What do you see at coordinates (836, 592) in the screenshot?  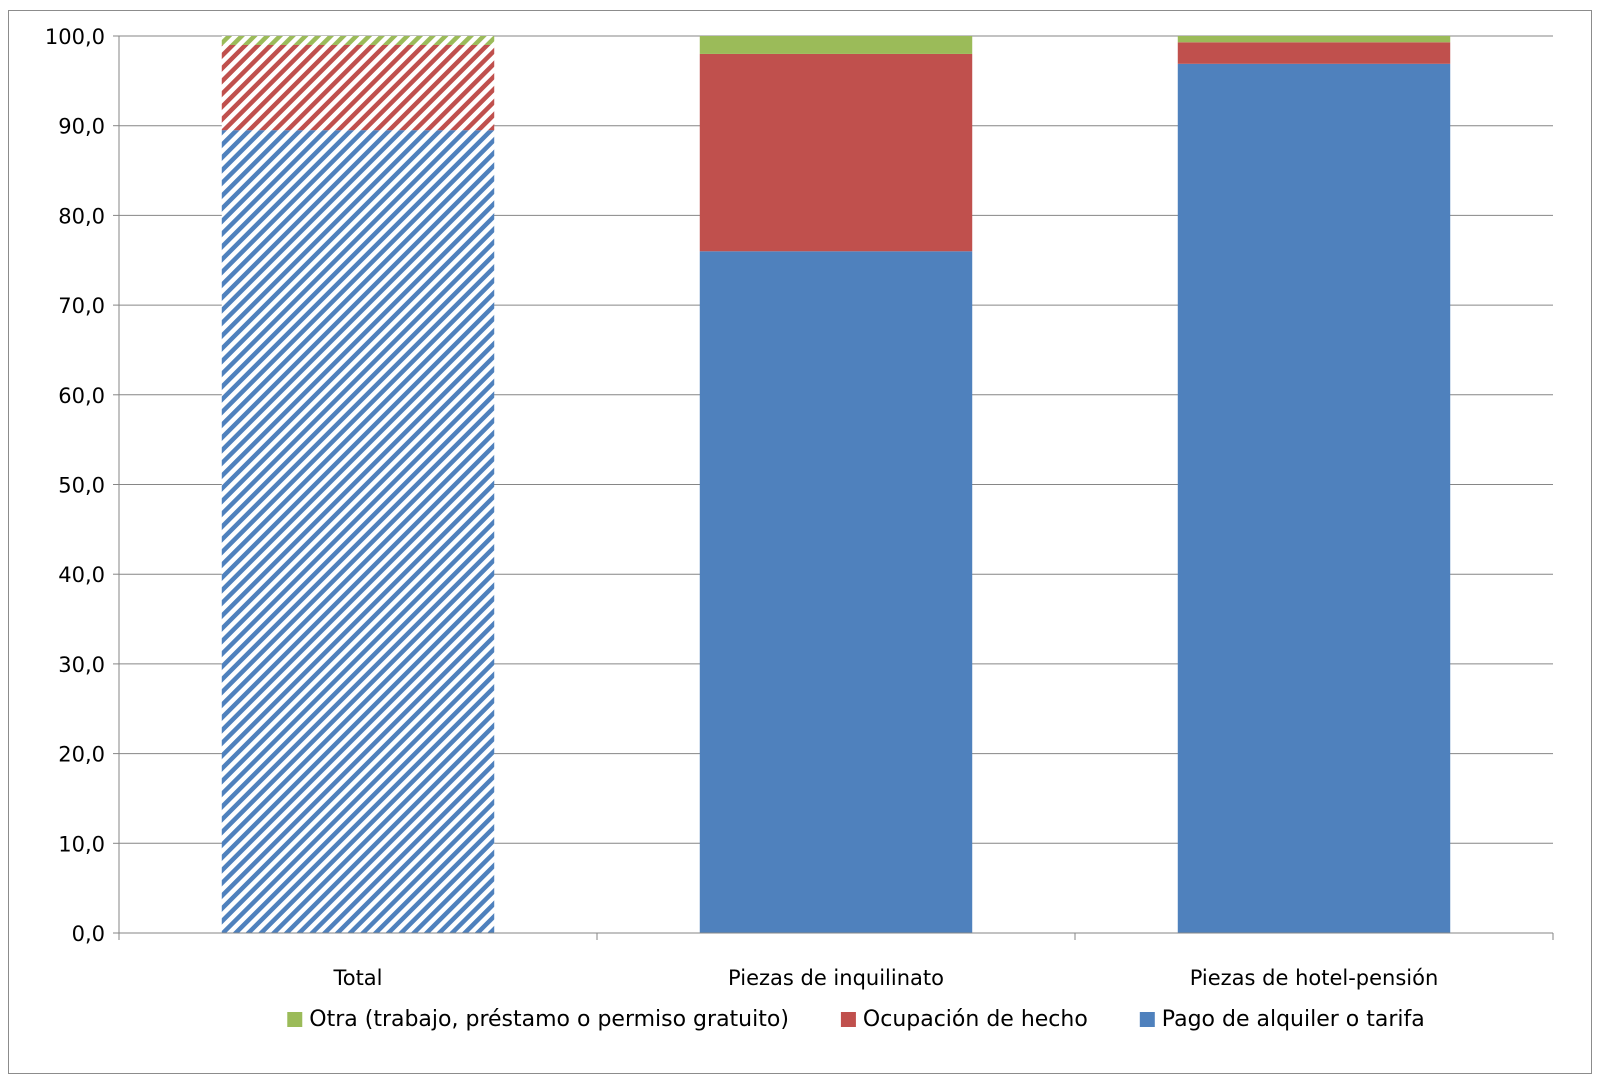 I see `bar-segment-pago-de-alquiler-o-tarifa-piezas-de-inquilinato` at bounding box center [836, 592].